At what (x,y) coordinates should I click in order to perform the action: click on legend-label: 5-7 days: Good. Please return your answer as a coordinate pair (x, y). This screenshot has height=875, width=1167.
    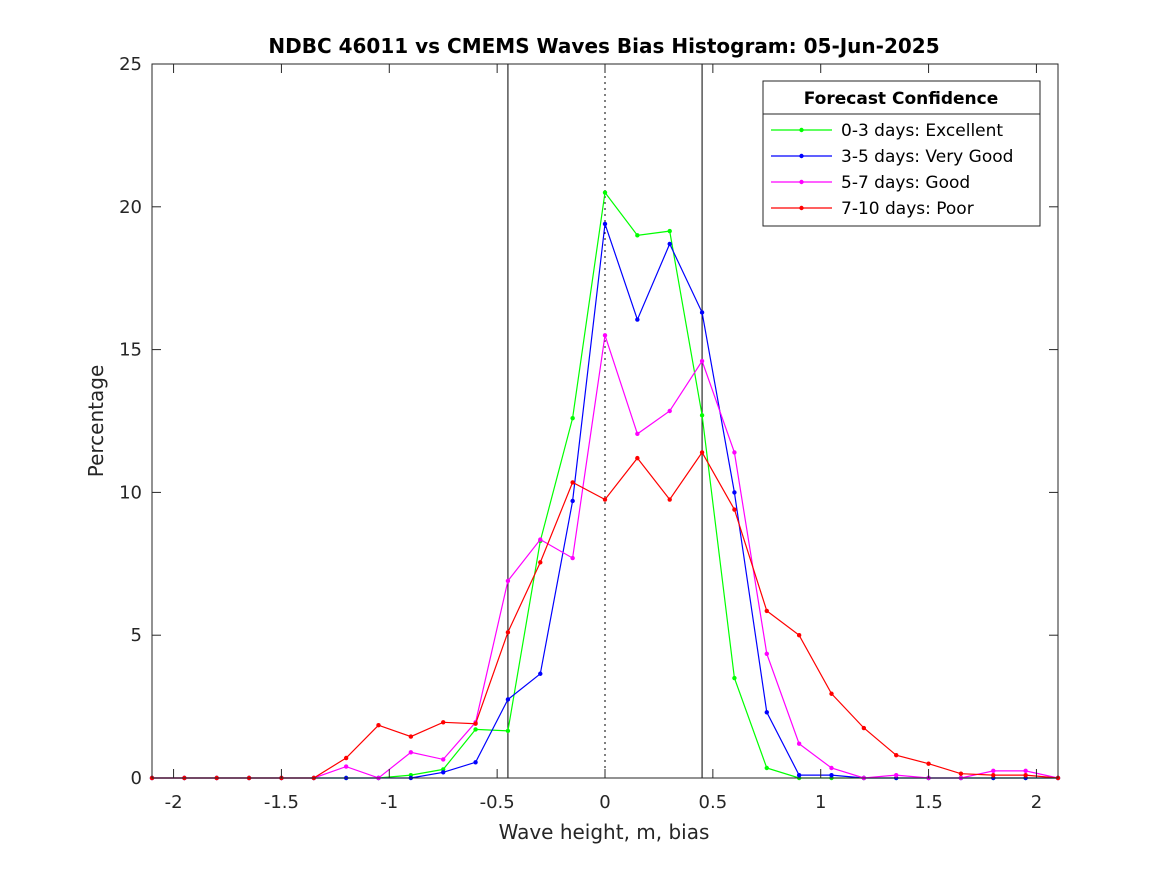
    Looking at the image, I should click on (905, 183).